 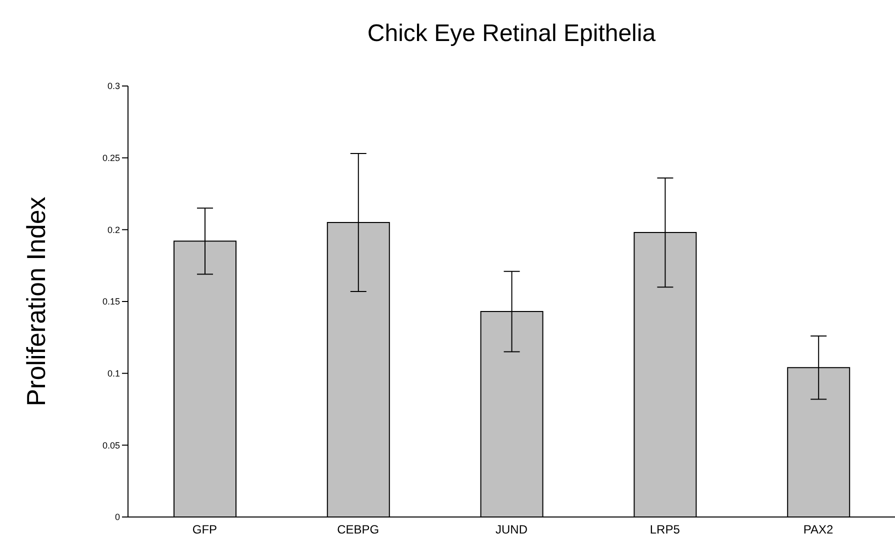 I want to click on y-tick-label: 0, so click(x=117, y=517).